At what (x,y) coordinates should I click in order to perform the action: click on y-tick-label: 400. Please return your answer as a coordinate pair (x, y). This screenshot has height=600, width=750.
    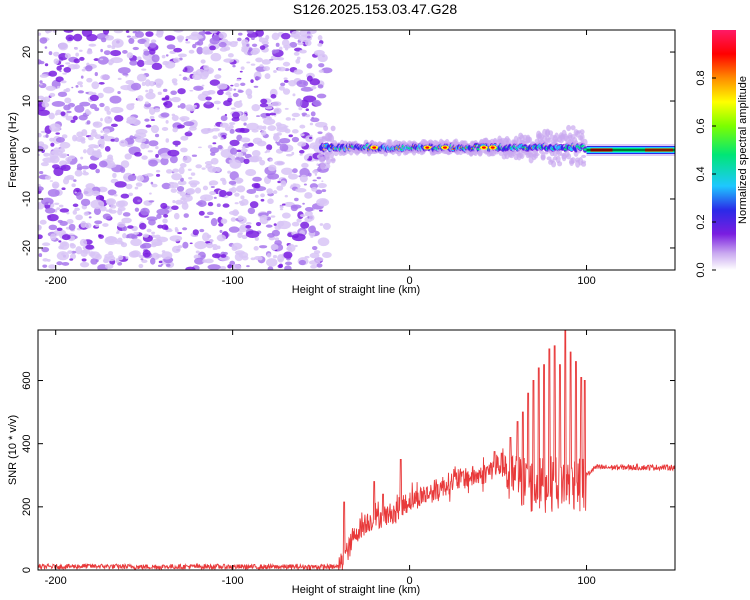
    Looking at the image, I should click on (27, 444).